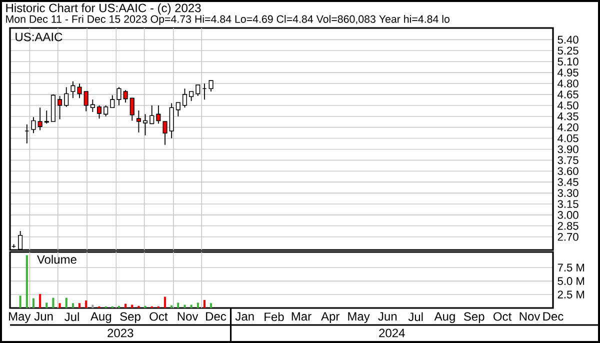  I want to click on y-tick-label: 3.75, so click(568, 160).